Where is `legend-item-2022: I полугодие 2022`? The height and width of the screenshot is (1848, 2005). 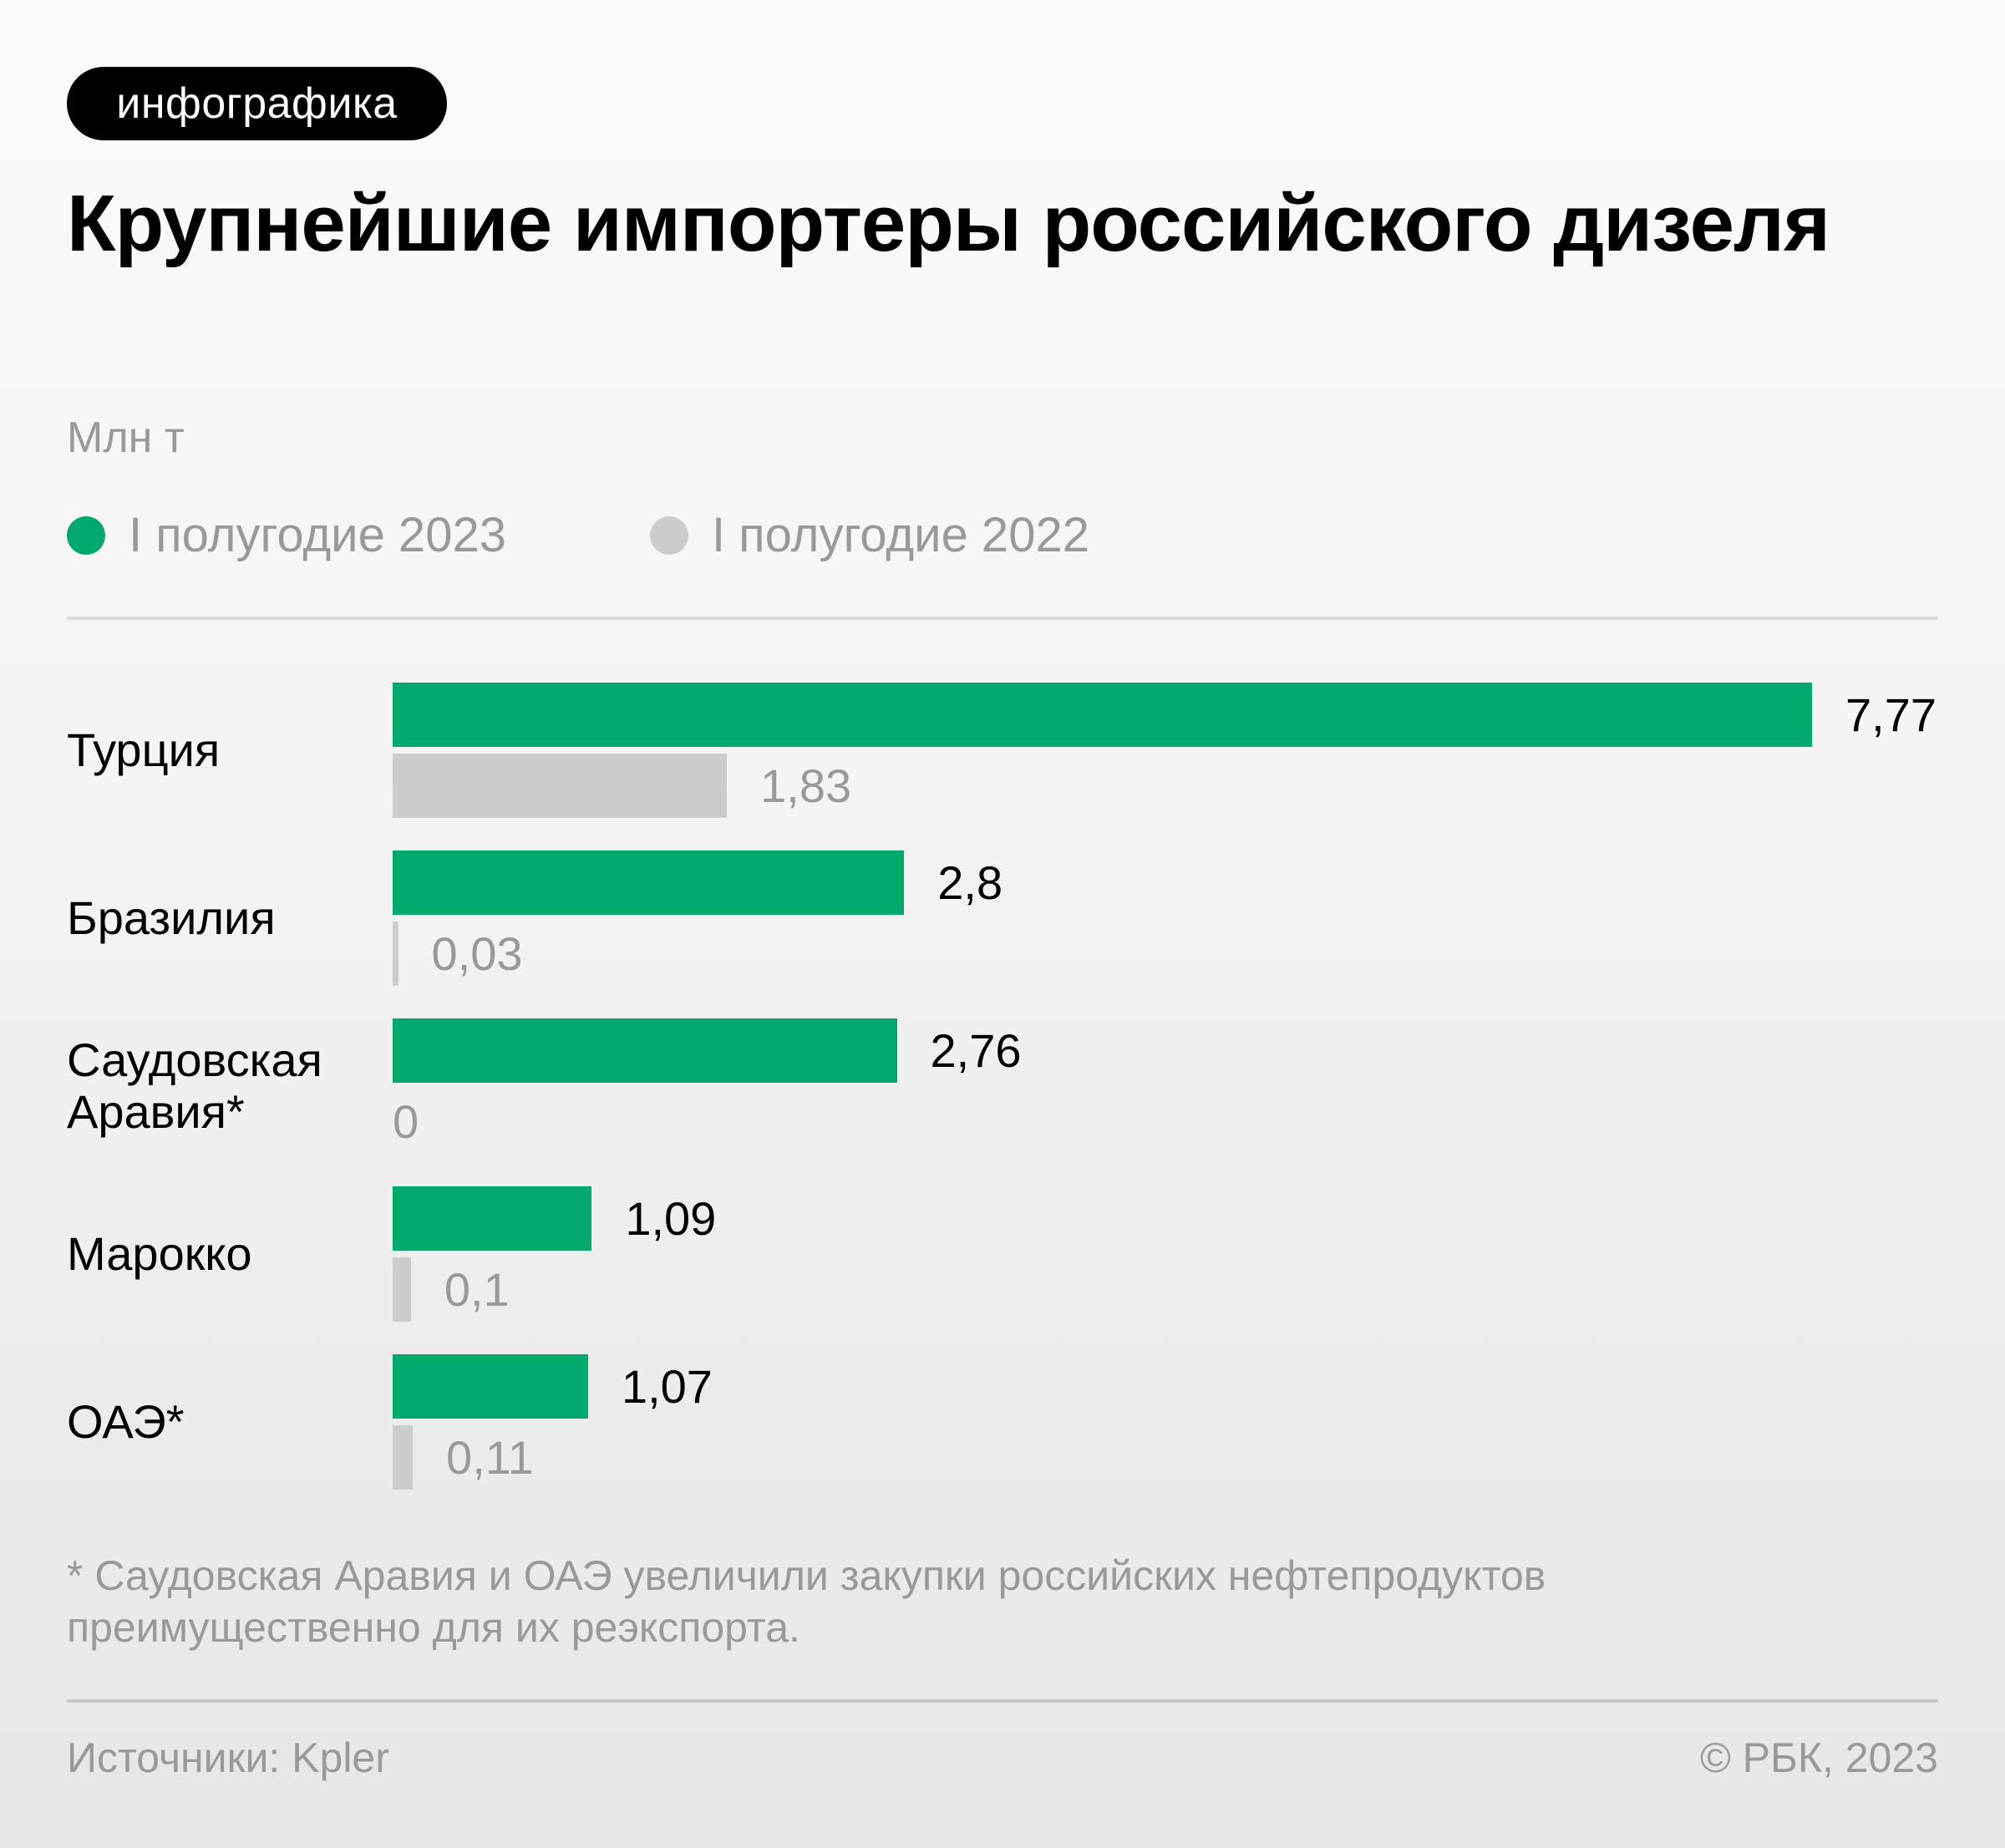
legend-item-2022: I полугодие 2022 is located at coordinates (869, 535).